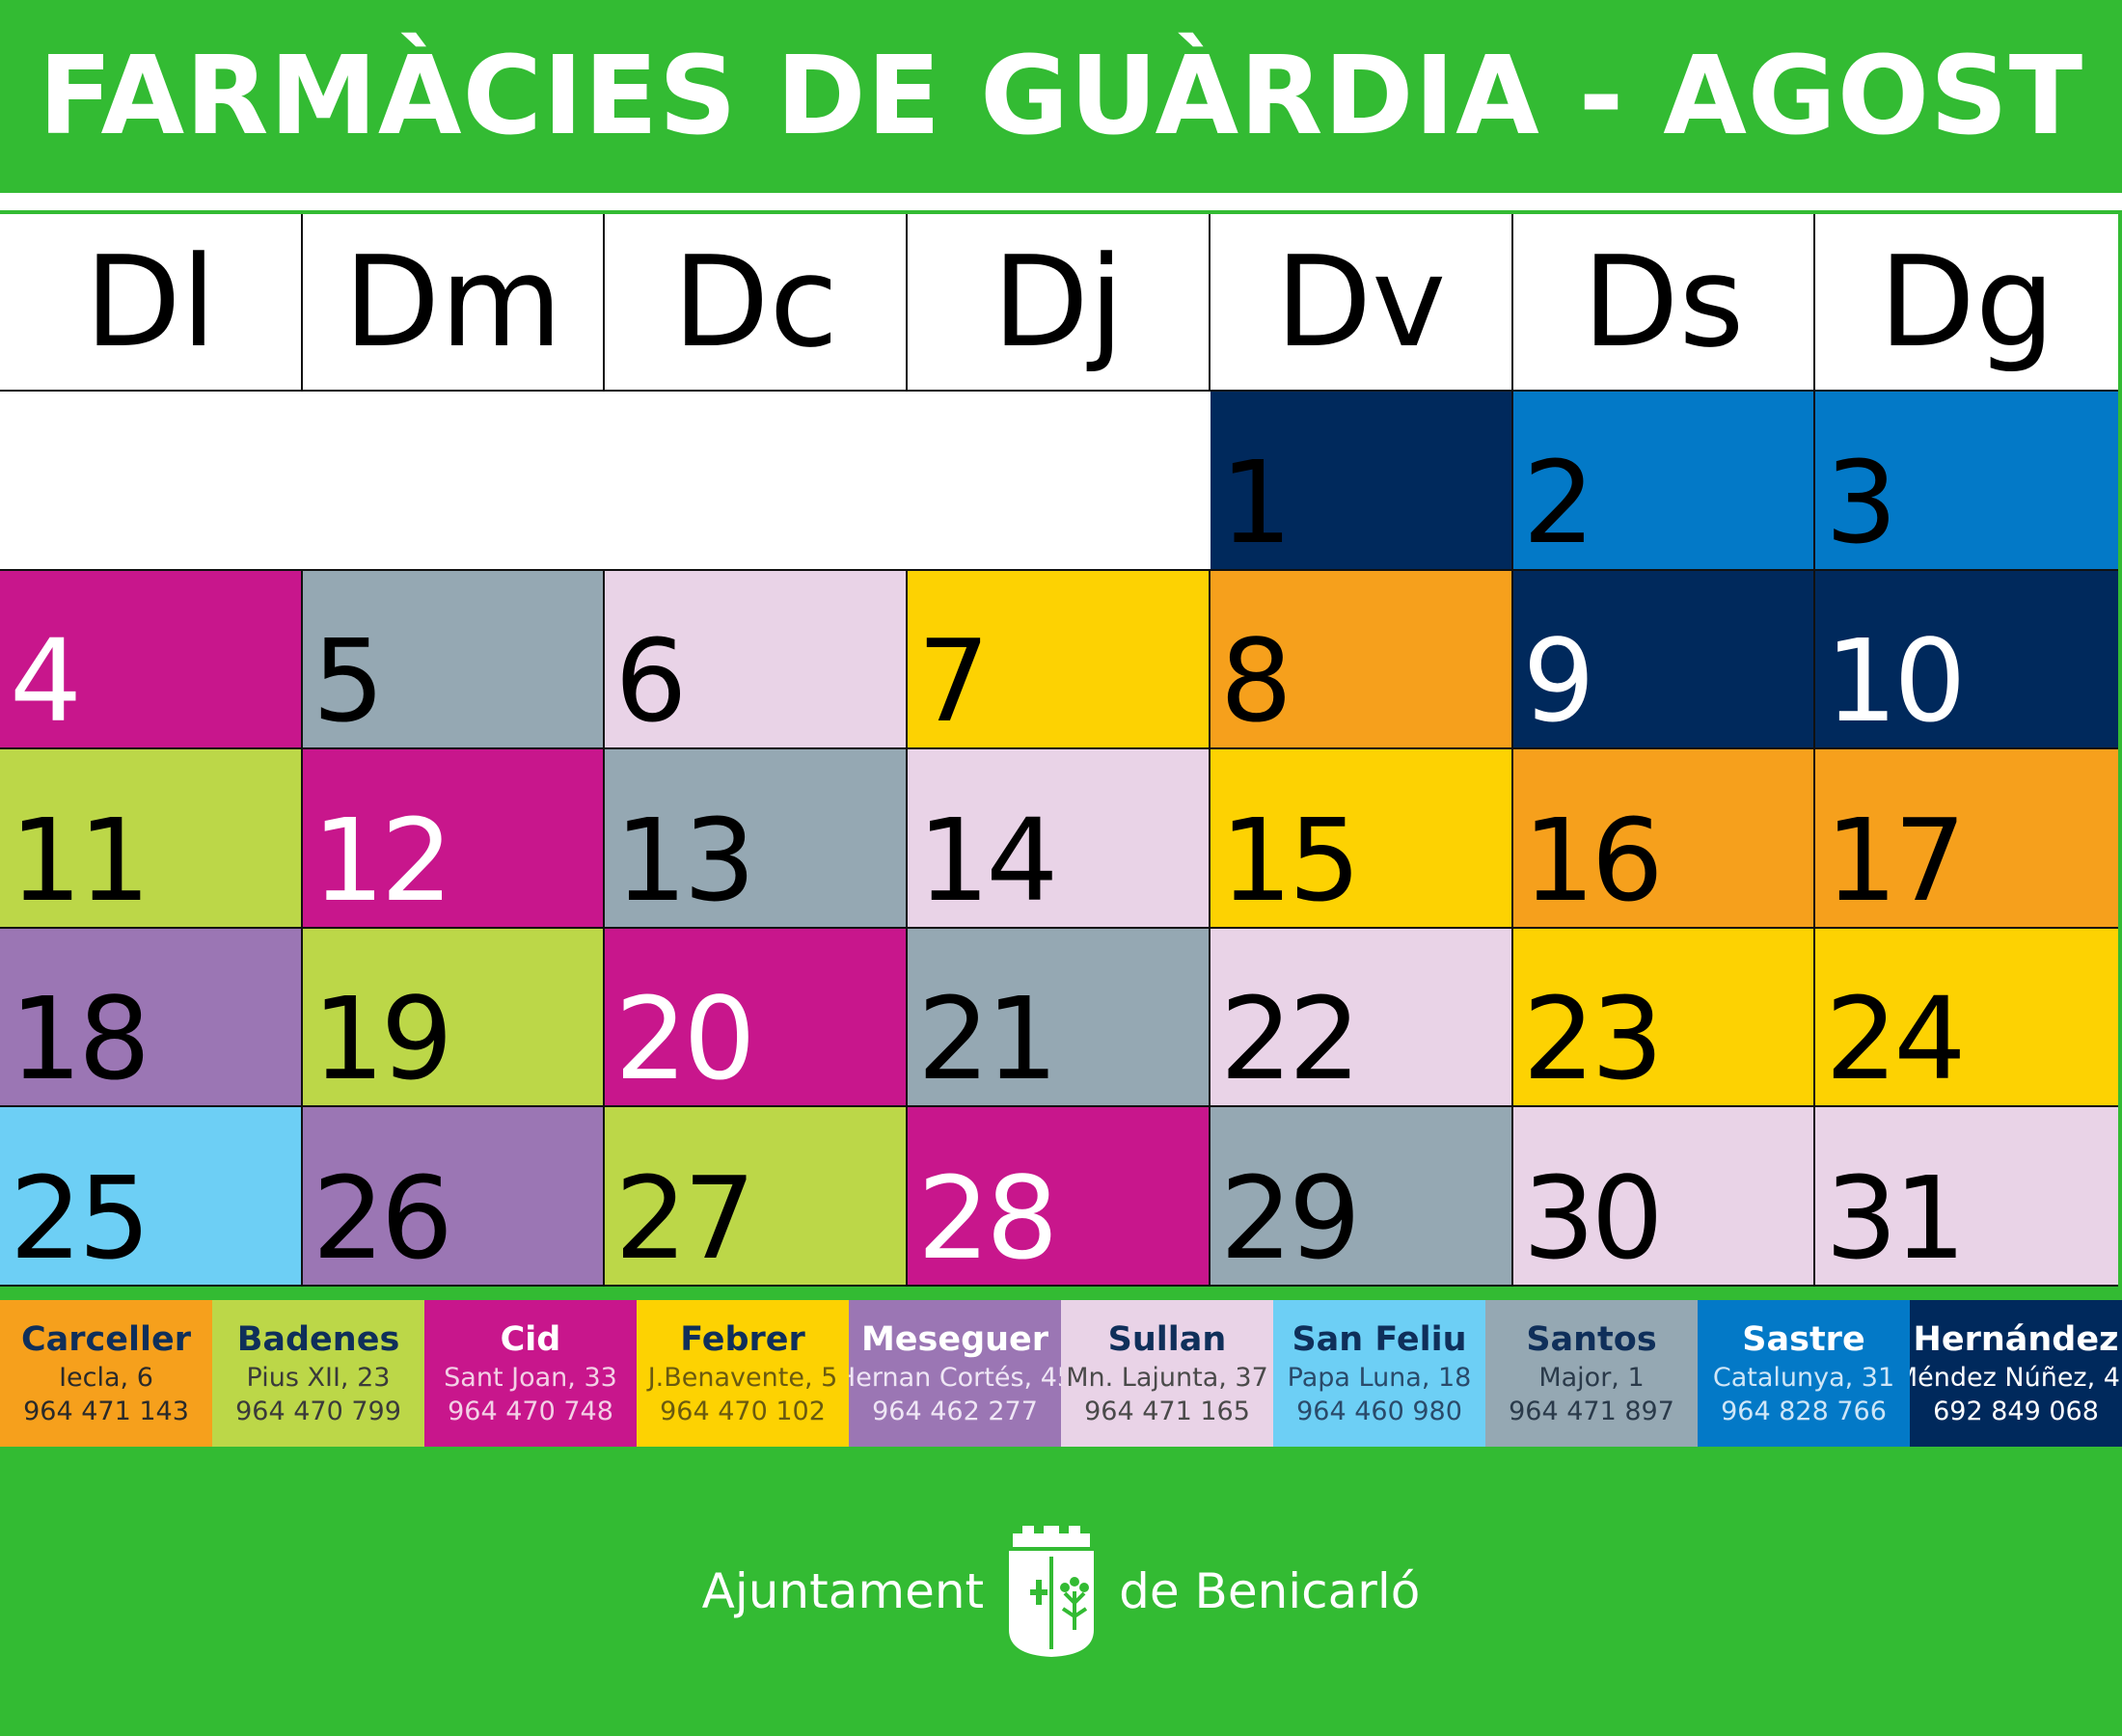  I want to click on weekday-header: Dm, so click(454, 303).